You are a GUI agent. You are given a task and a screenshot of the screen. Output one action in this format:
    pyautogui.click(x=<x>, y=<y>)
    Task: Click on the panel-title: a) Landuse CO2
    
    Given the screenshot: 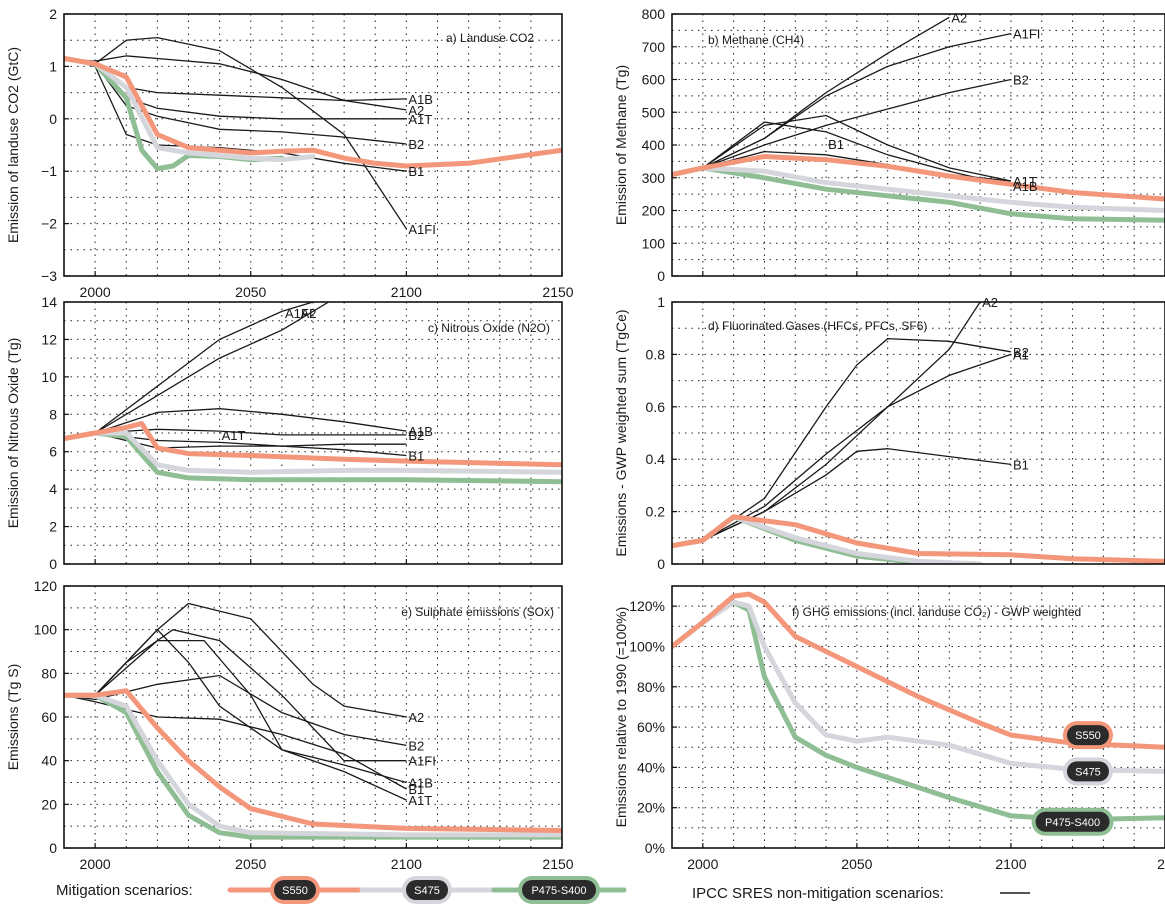 What is the action you would take?
    pyautogui.click(x=490, y=38)
    